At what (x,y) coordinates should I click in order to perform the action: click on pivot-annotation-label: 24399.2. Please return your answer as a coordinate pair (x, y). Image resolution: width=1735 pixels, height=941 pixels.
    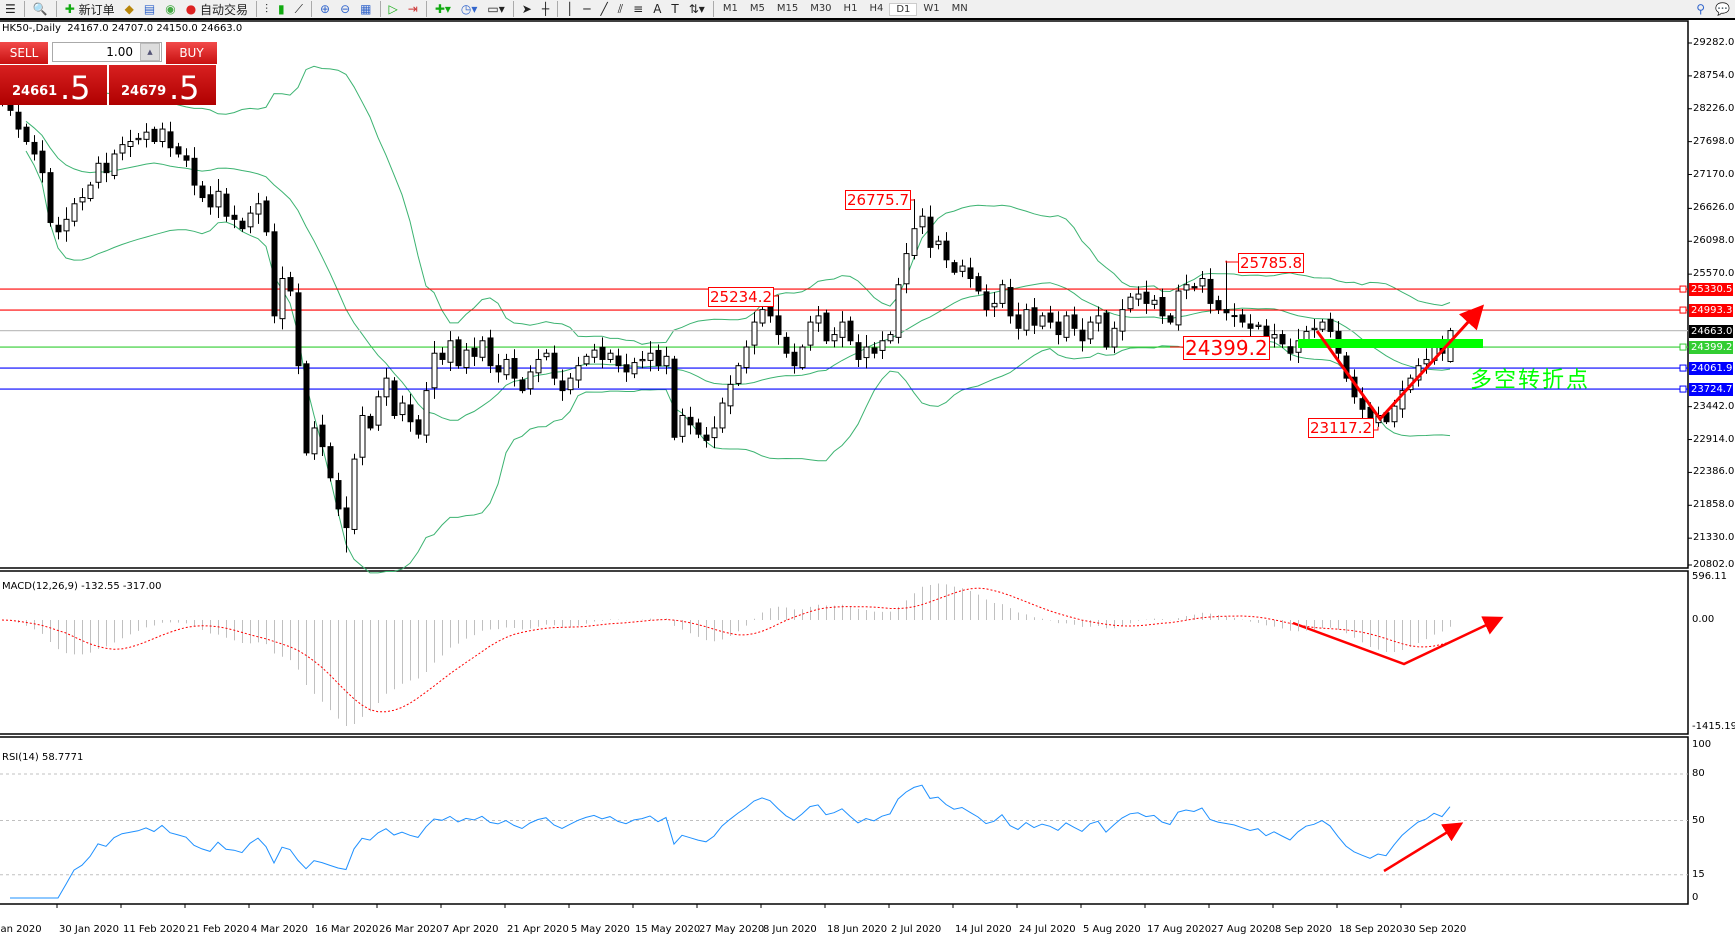
    Looking at the image, I should click on (1226, 348).